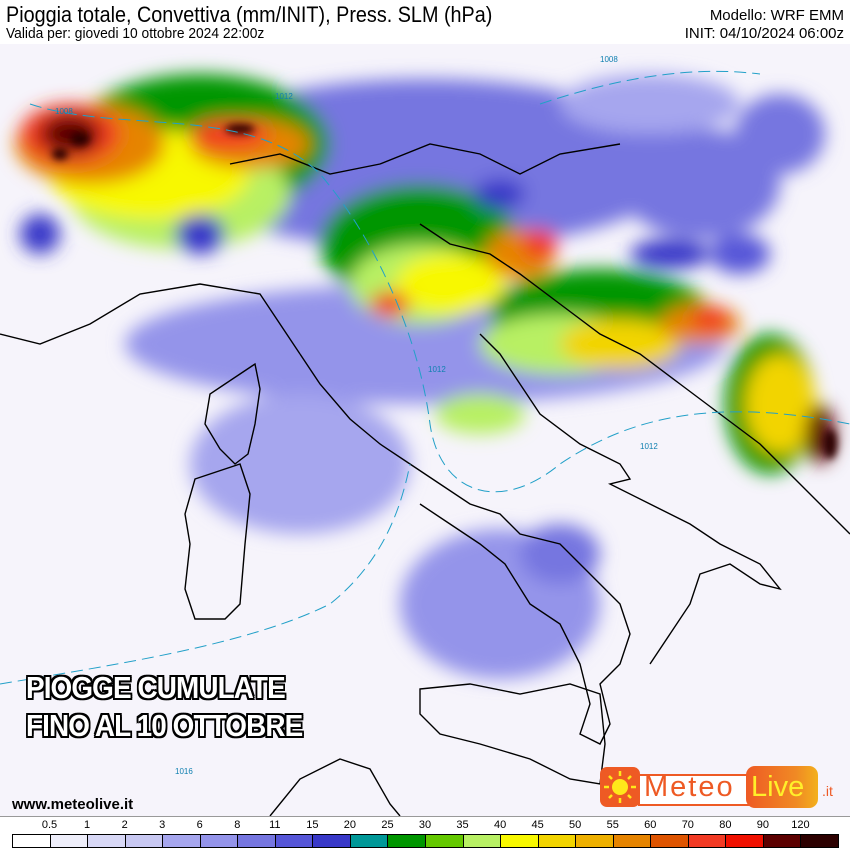  Describe the element at coordinates (462, 825) in the screenshot. I see `legend-label: 35` at that location.